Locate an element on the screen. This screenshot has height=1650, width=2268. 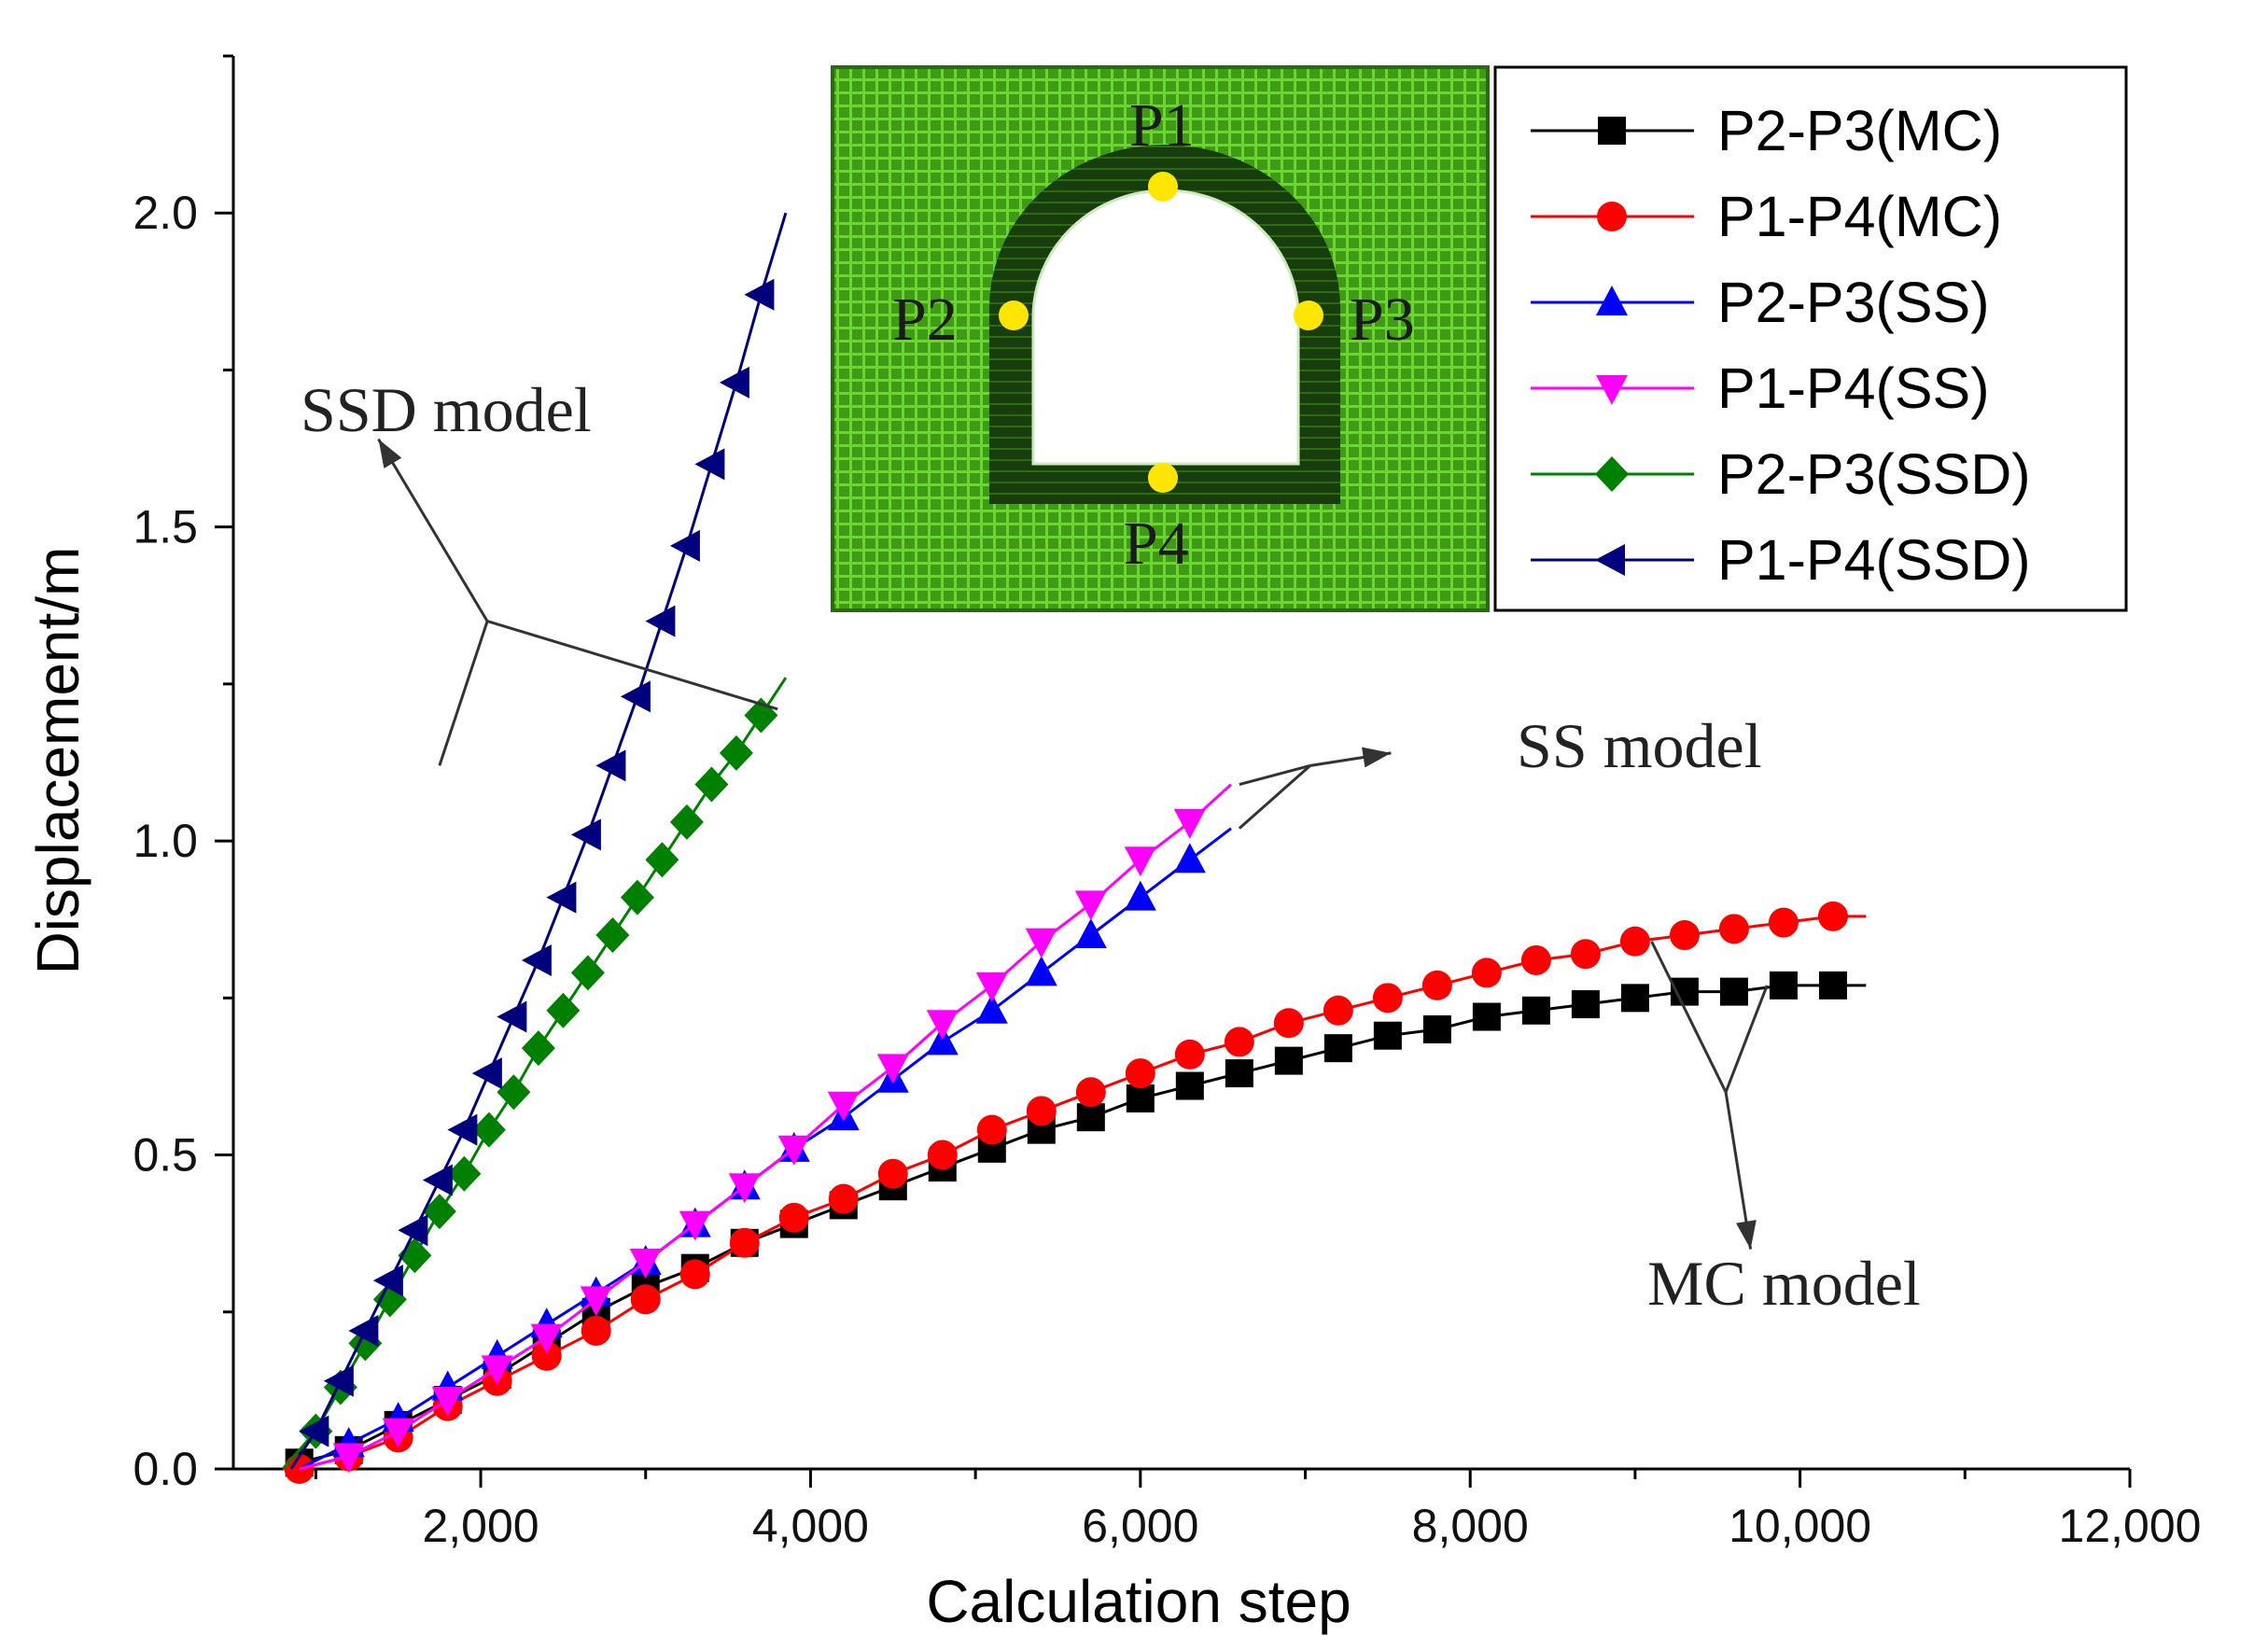
point-p3-marker is located at coordinates (1308, 315).